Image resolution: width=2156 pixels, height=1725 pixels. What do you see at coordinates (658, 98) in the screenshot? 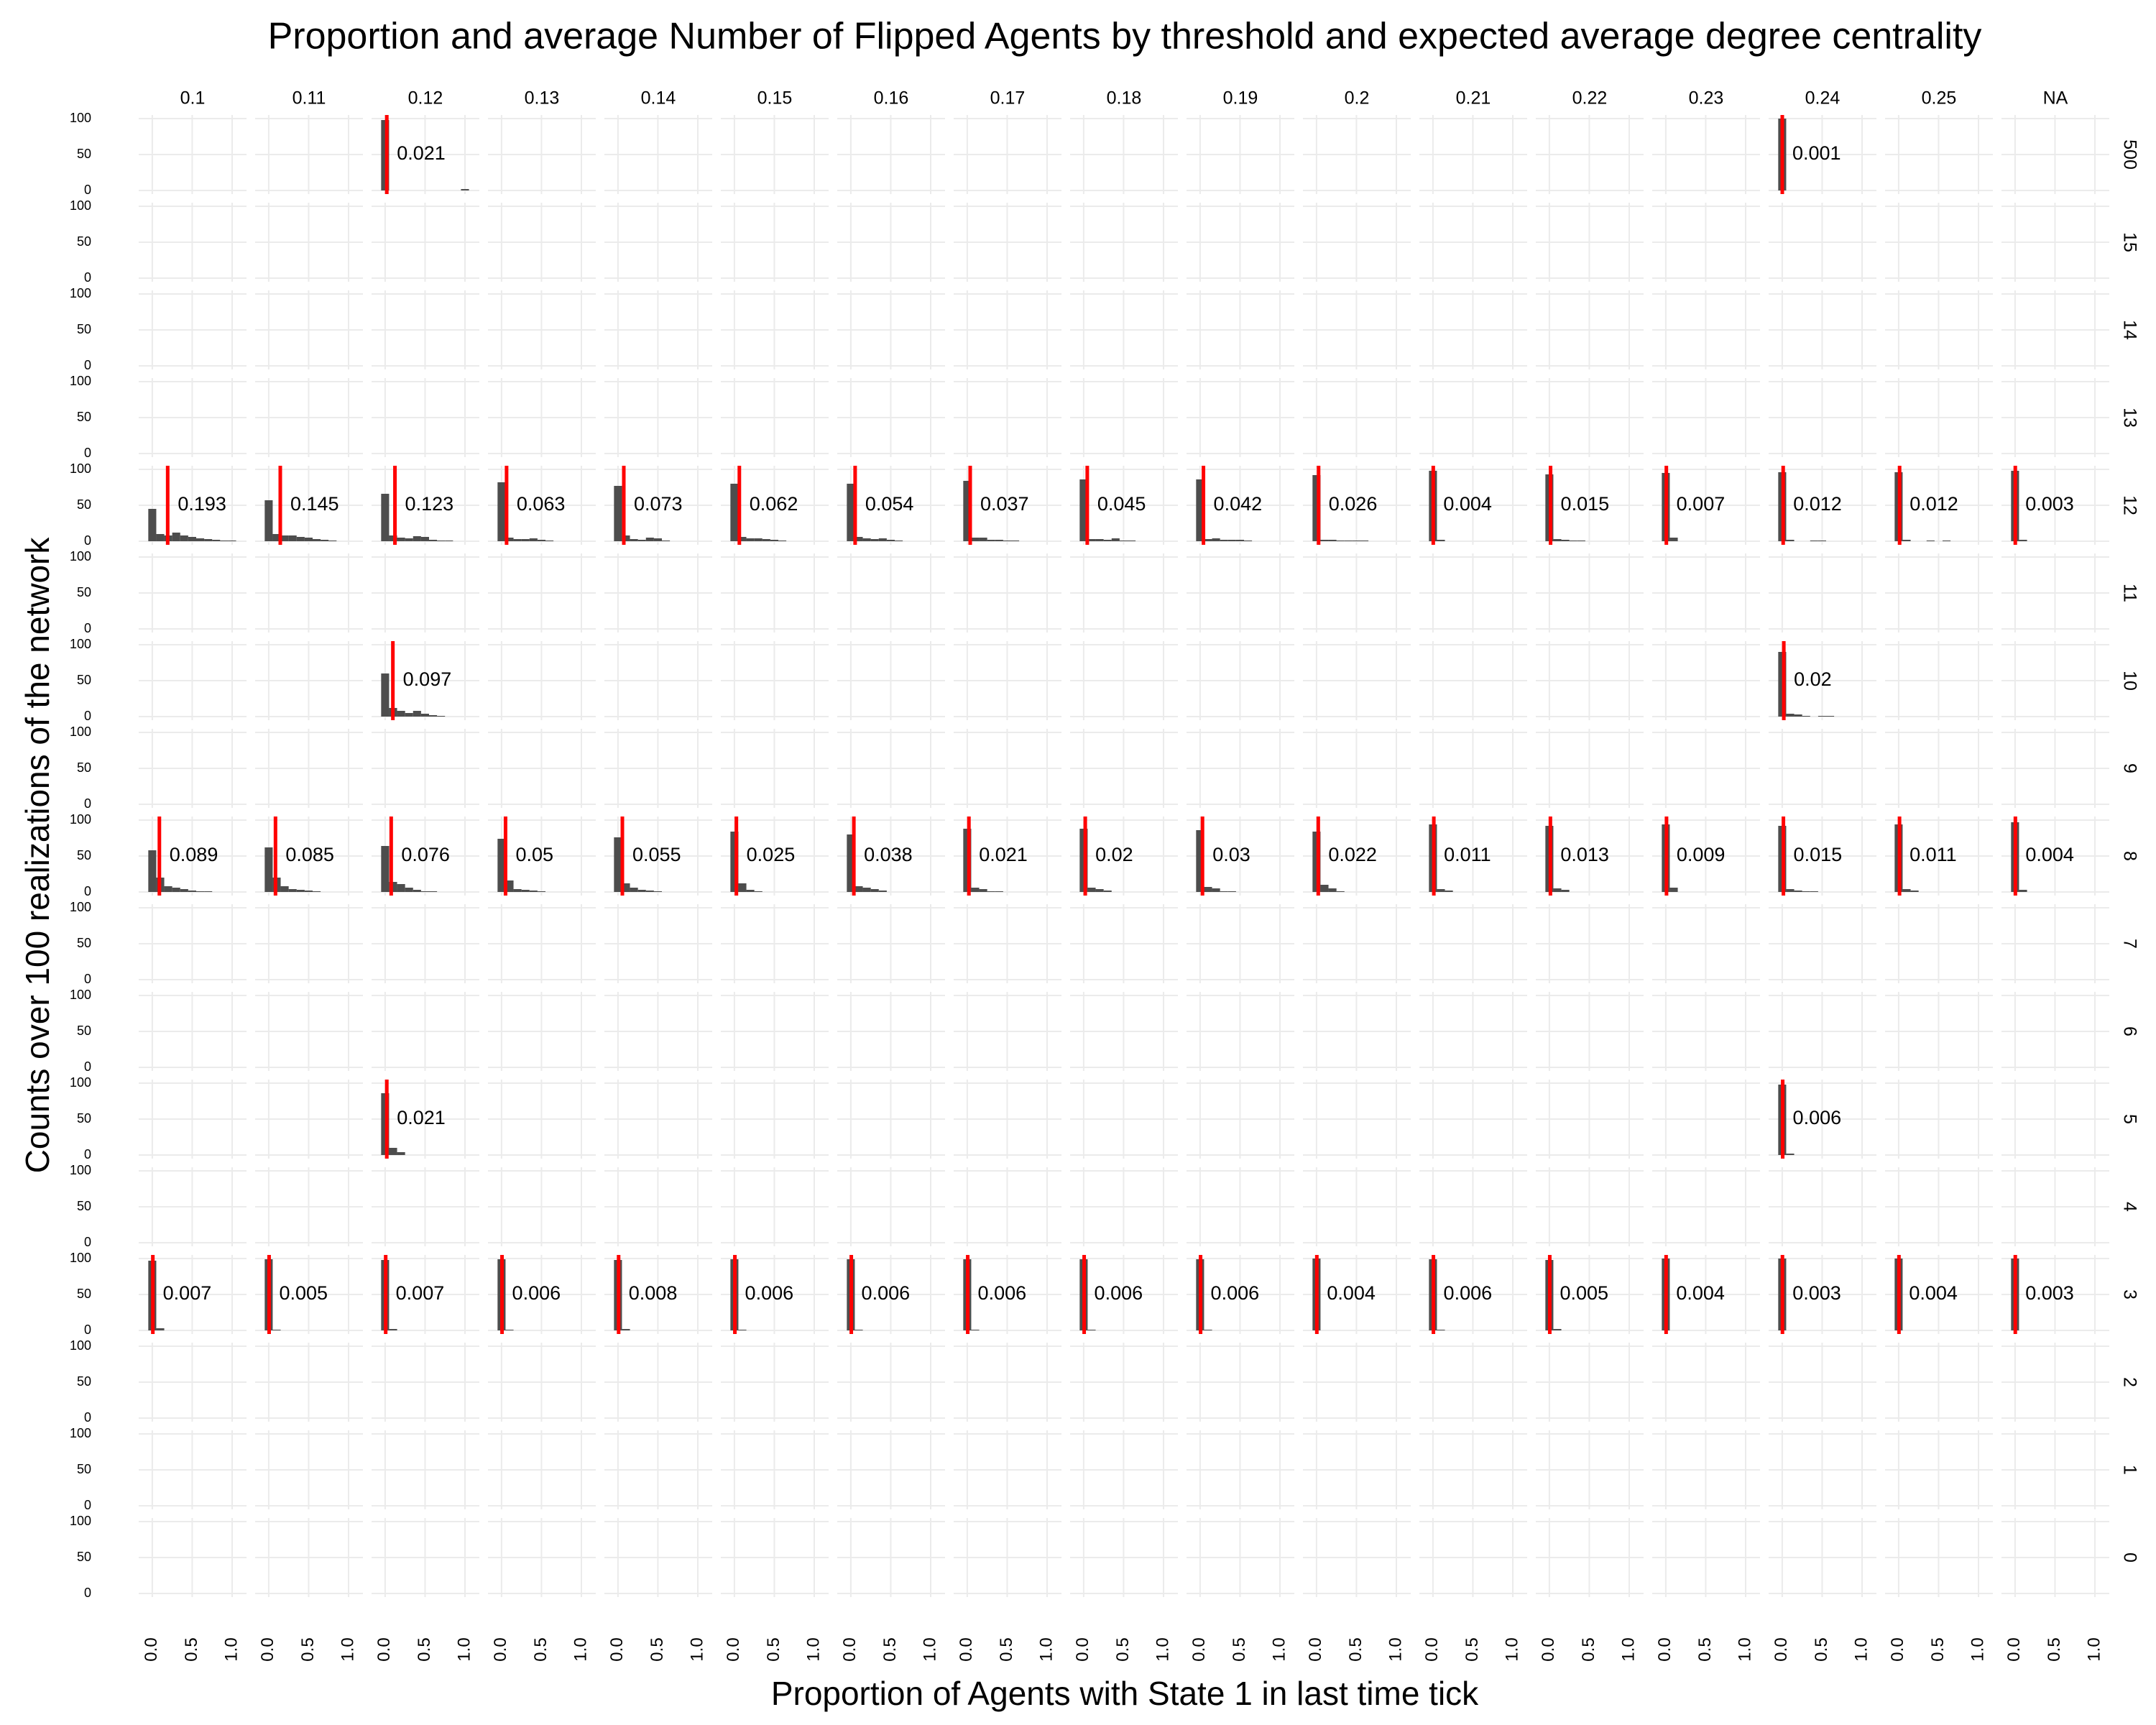
I see `column-strip-label: 0.14` at bounding box center [658, 98].